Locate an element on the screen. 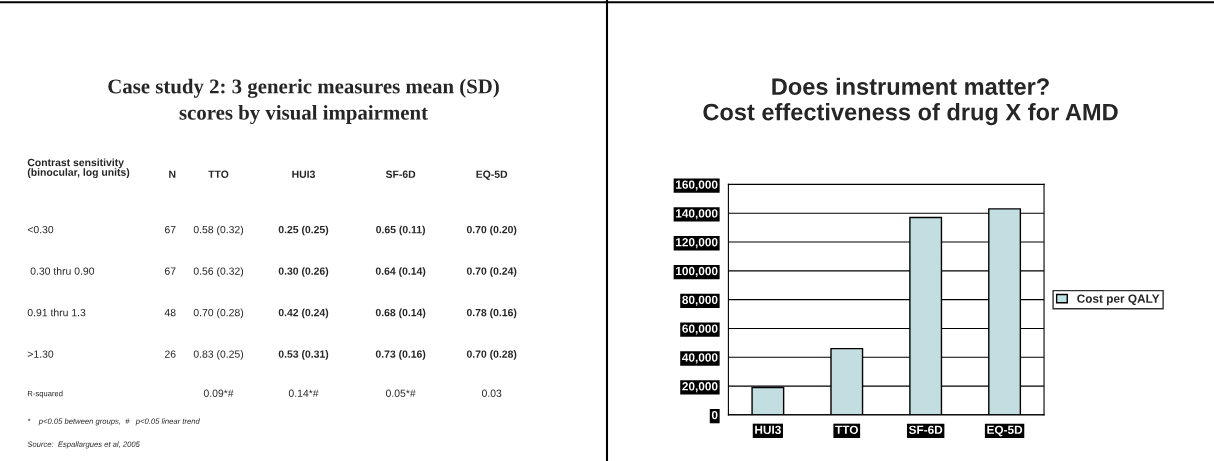 This screenshot has width=1214, height=461. text: 0.30 thru 0.90 is located at coordinates (62, 271).